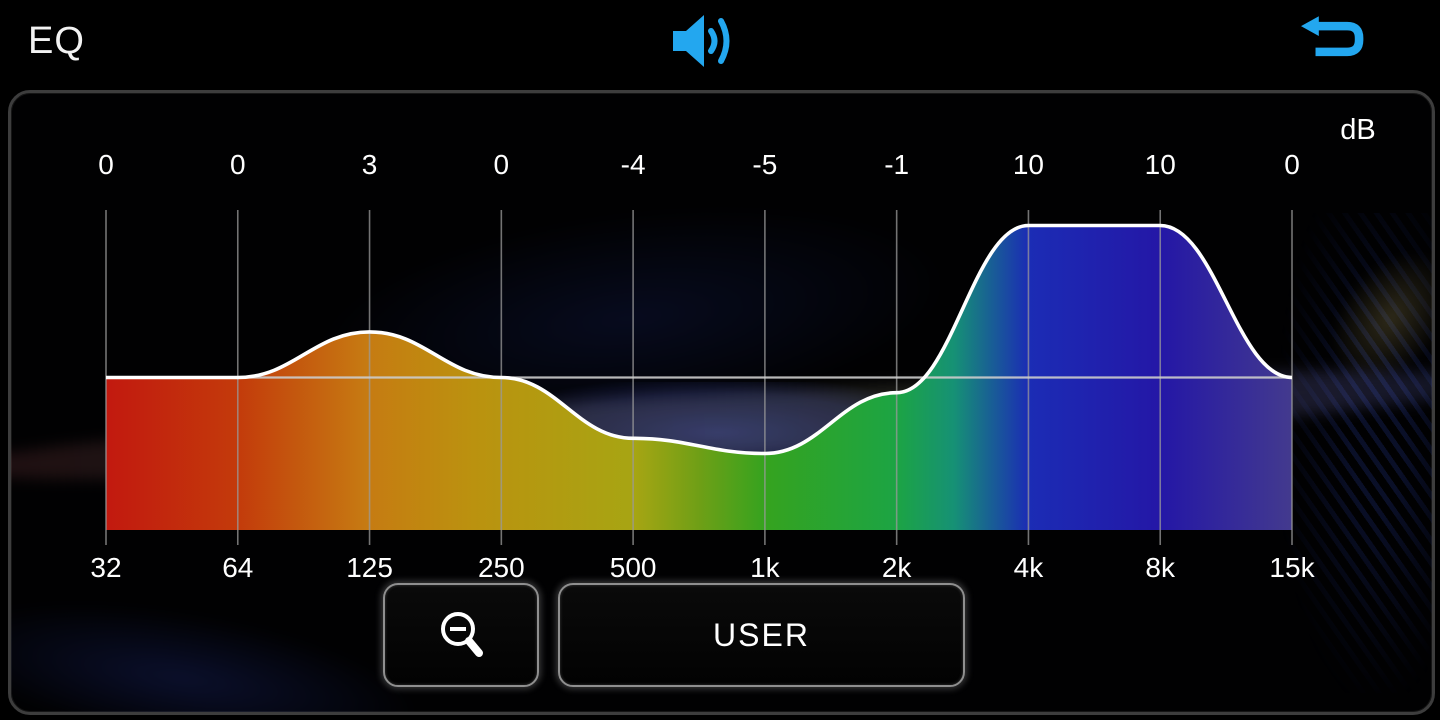 The width and height of the screenshot is (1440, 720). What do you see at coordinates (369, 567) in the screenshot?
I see `frequency-label: 125` at bounding box center [369, 567].